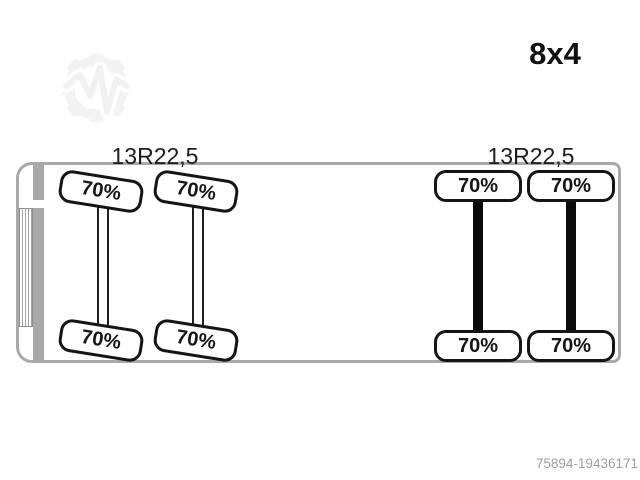  What do you see at coordinates (571, 186) in the screenshot?
I see `tire-rear-axle2-top: 70%` at bounding box center [571, 186].